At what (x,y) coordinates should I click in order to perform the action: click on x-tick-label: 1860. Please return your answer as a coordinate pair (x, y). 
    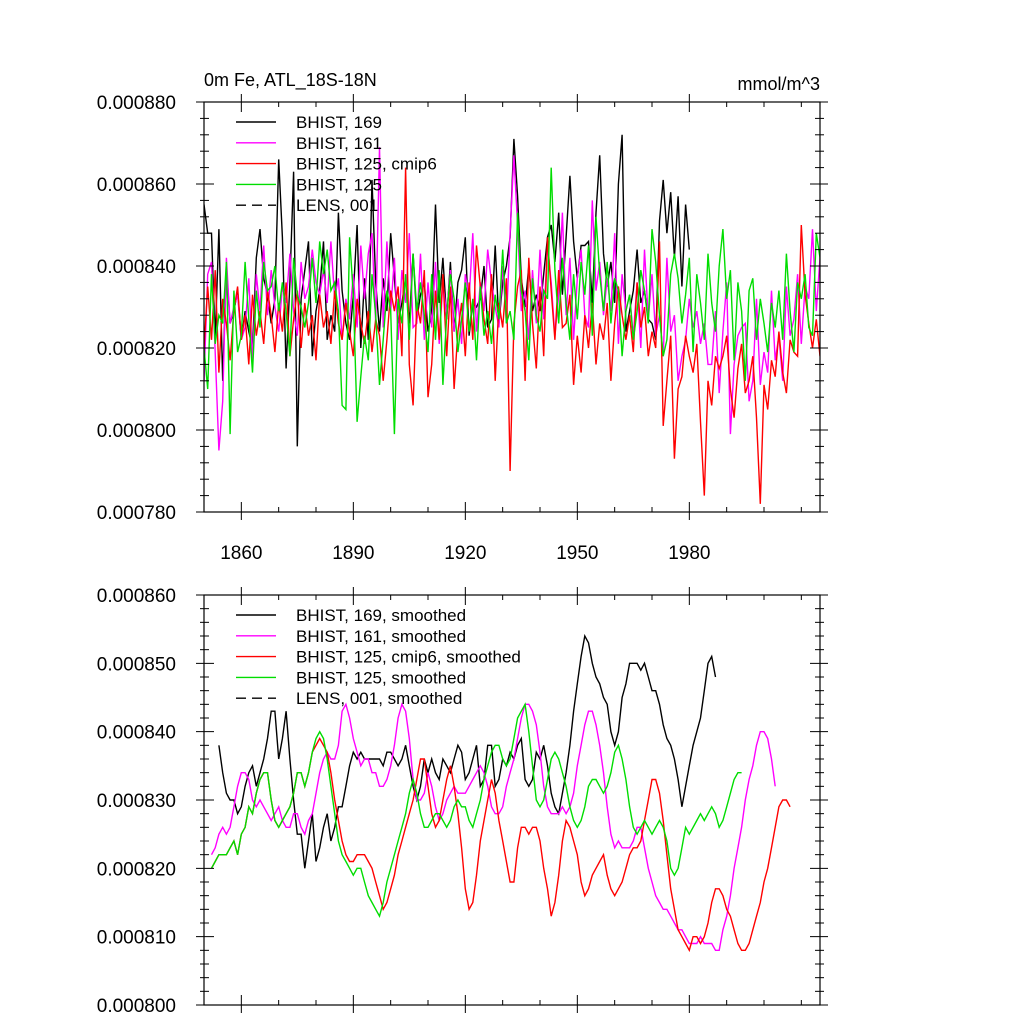
    Looking at the image, I should click on (241, 553).